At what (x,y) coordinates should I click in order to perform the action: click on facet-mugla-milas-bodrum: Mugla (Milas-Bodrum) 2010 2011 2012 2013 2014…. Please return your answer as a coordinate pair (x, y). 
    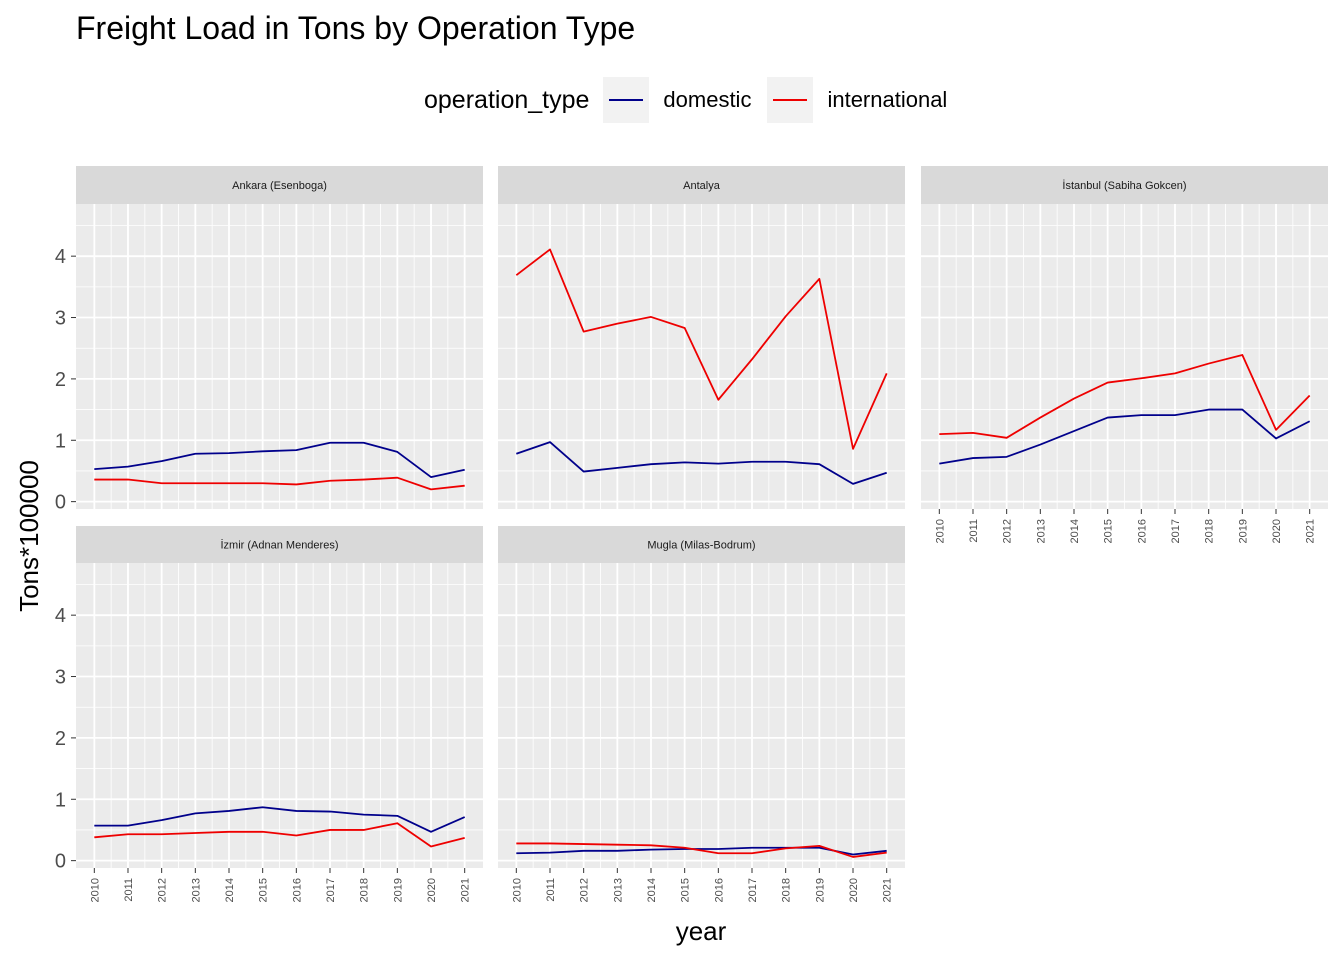
    Looking at the image, I should click on (701, 714).